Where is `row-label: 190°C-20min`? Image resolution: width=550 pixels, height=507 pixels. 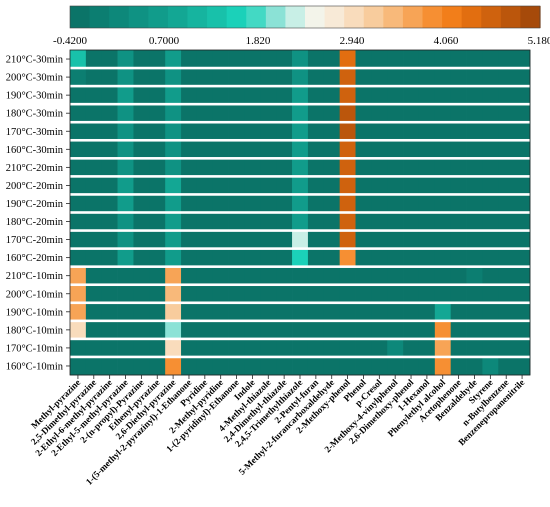 row-label: 190°C-20min is located at coordinates (35, 204).